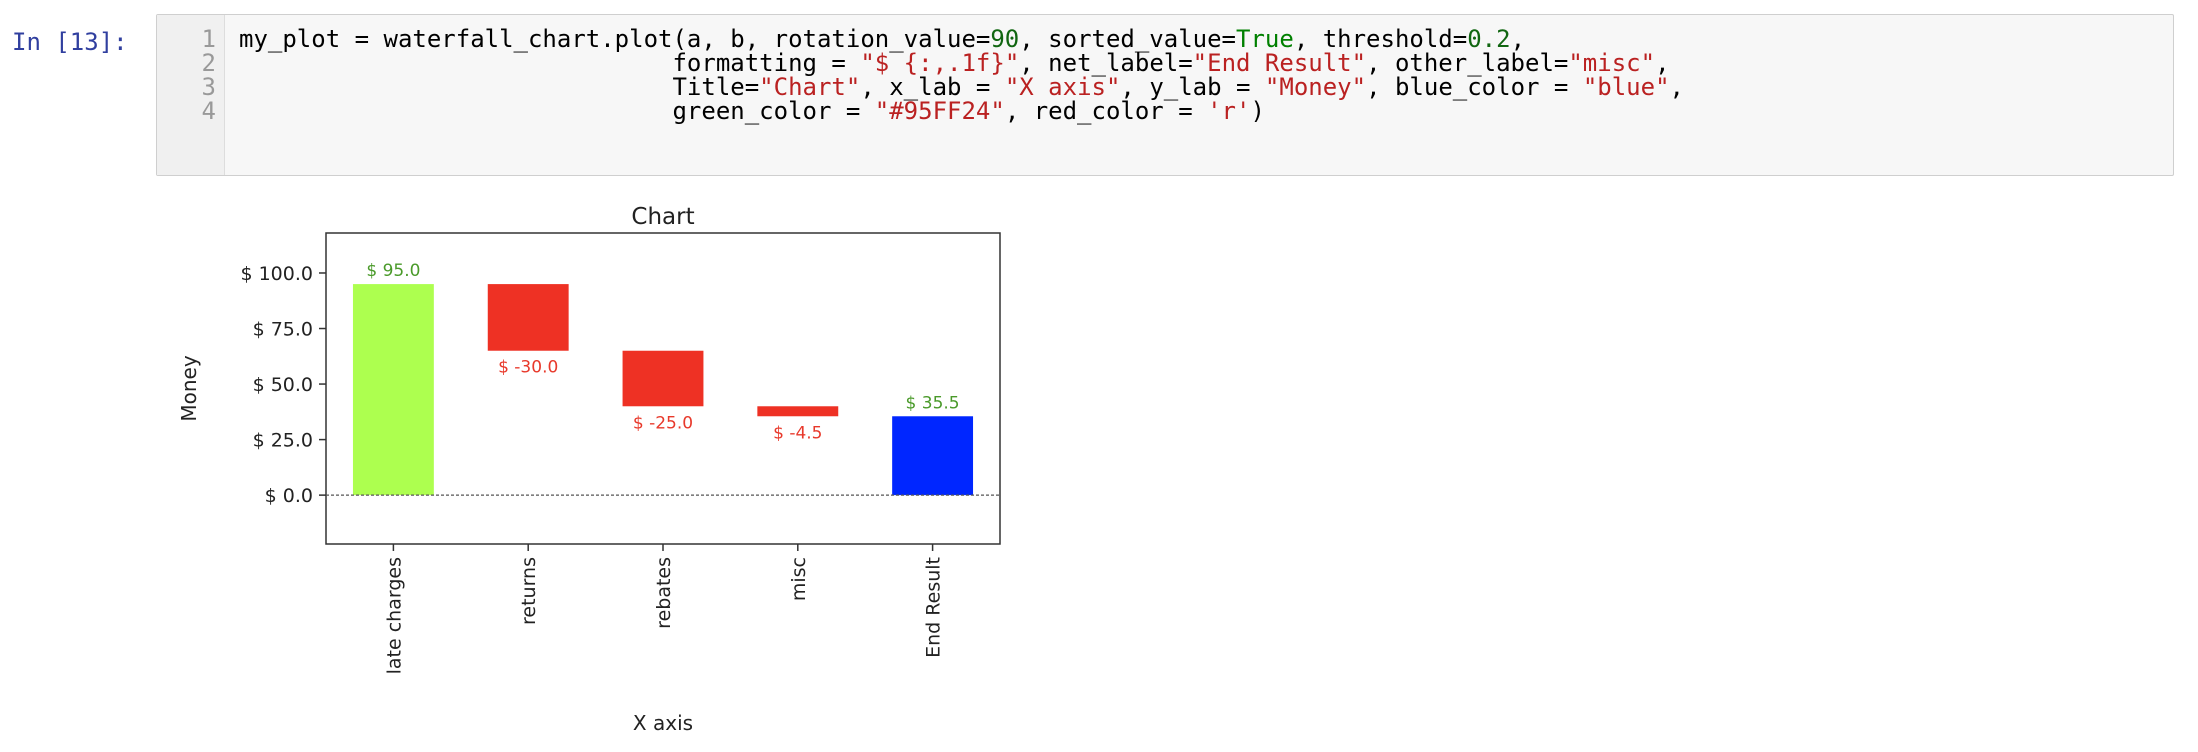 This screenshot has height=752, width=2198. What do you see at coordinates (208, 39) in the screenshot?
I see `line-number: 1` at bounding box center [208, 39].